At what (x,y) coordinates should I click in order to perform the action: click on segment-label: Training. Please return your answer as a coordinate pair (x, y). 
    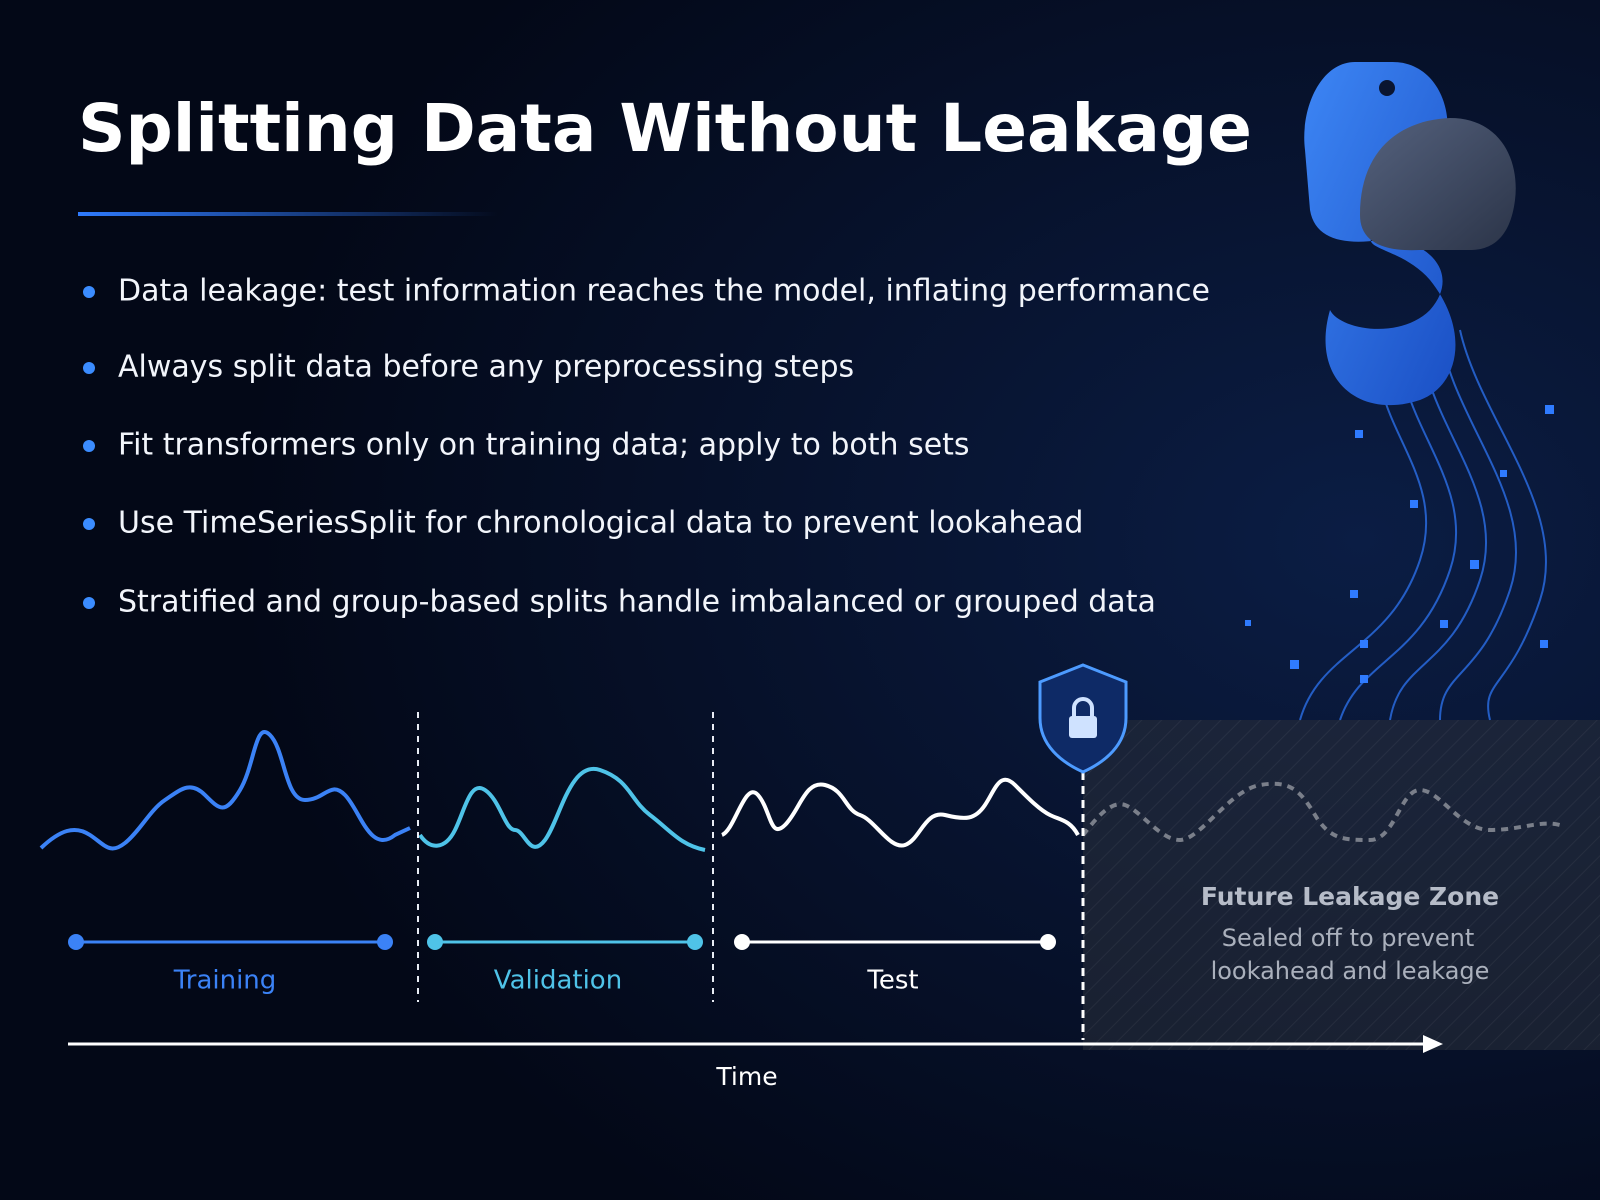
    Looking at the image, I should click on (225, 981).